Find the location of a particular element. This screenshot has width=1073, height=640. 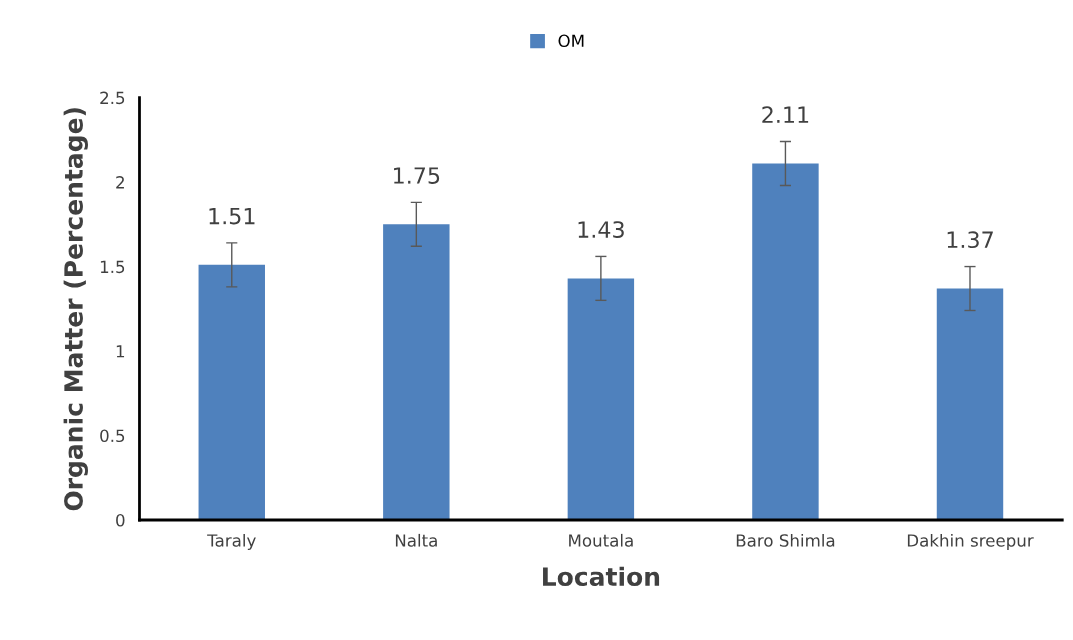

y-tick-label: 0 is located at coordinates (120, 520).